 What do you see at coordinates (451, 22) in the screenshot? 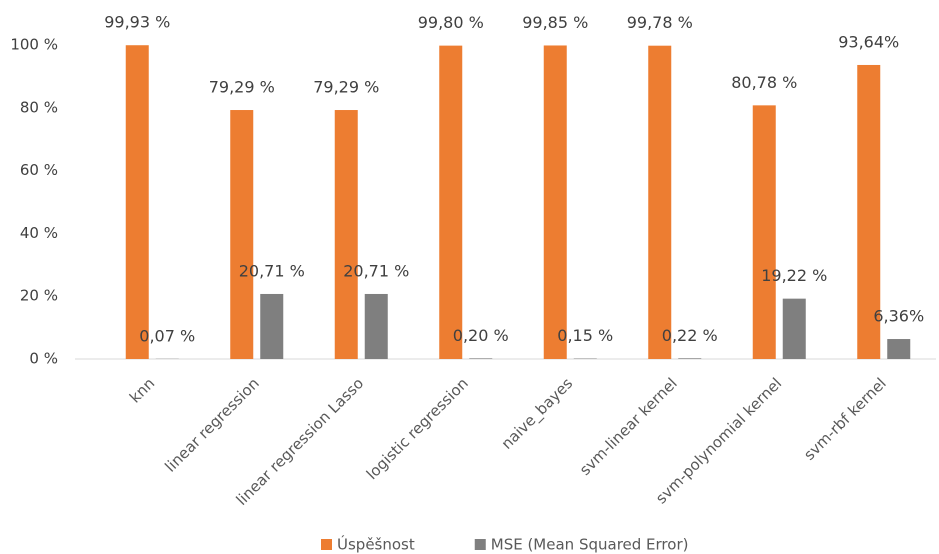
I see `value-label: 99,80 %` at bounding box center [451, 22].